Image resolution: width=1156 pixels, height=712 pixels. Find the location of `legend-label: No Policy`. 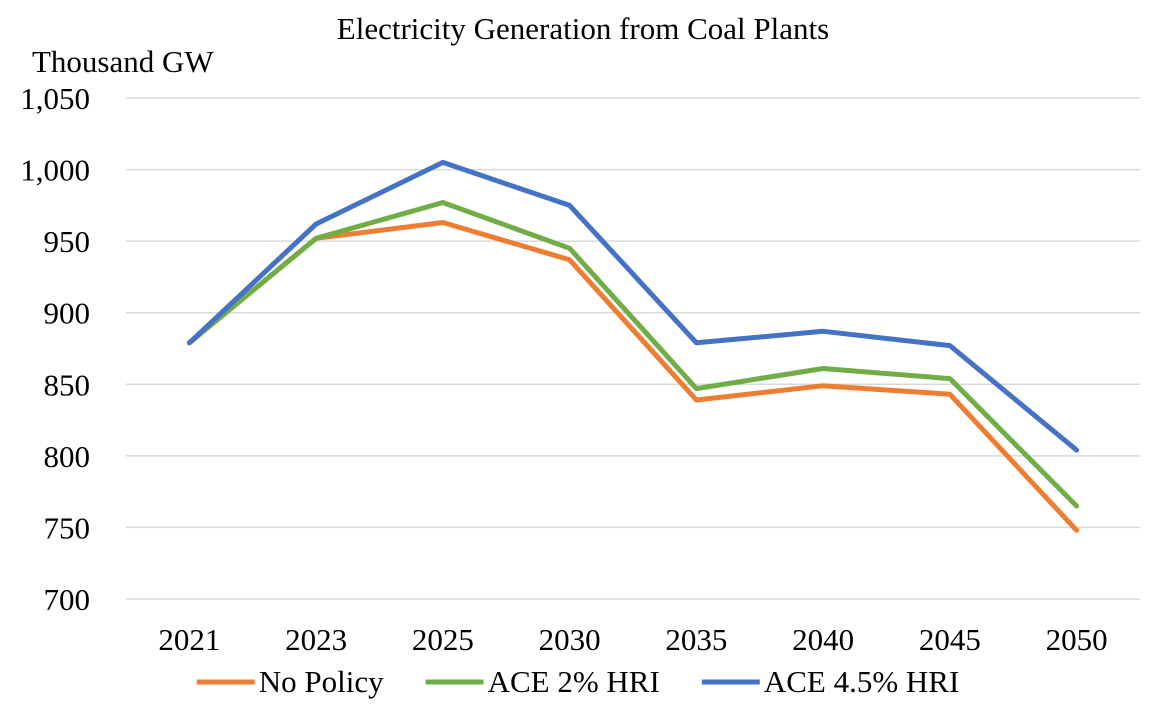

legend-label: No Policy is located at coordinates (321, 681).